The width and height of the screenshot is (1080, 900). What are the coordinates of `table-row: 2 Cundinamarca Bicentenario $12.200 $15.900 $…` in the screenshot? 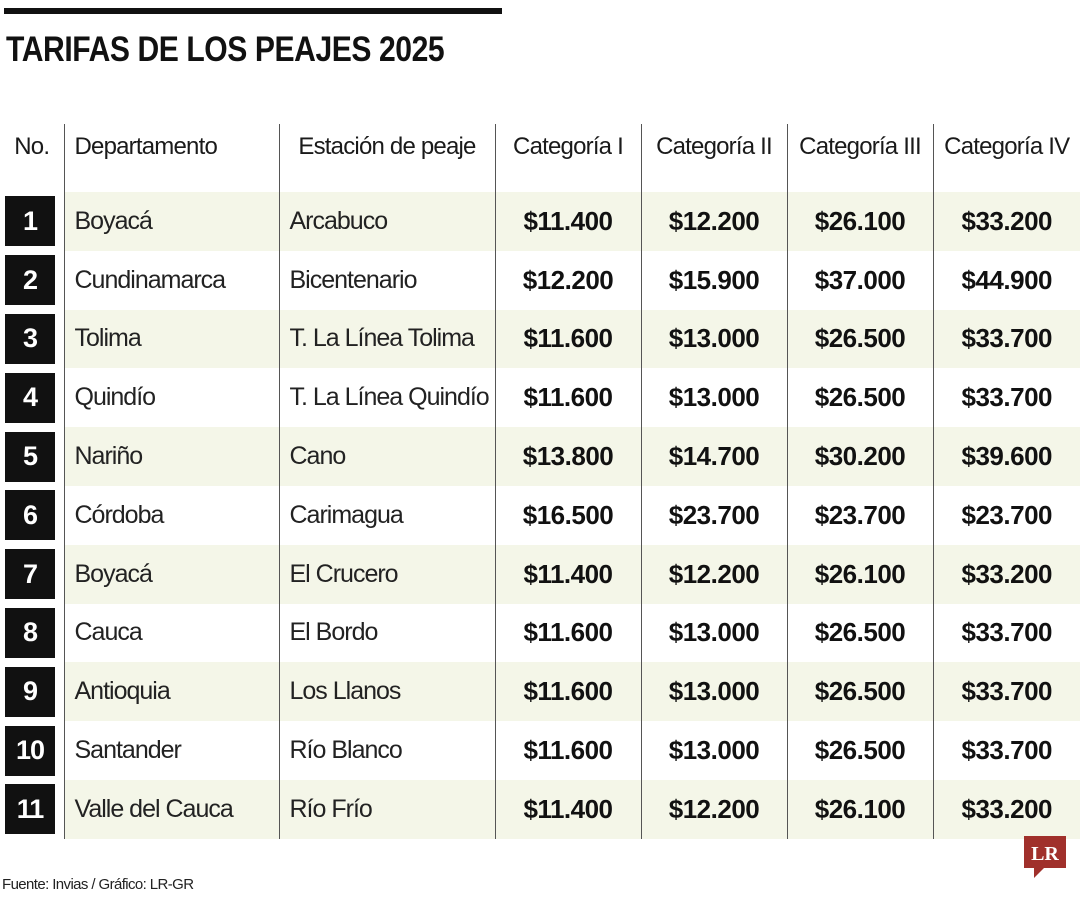 It's located at (540, 280).